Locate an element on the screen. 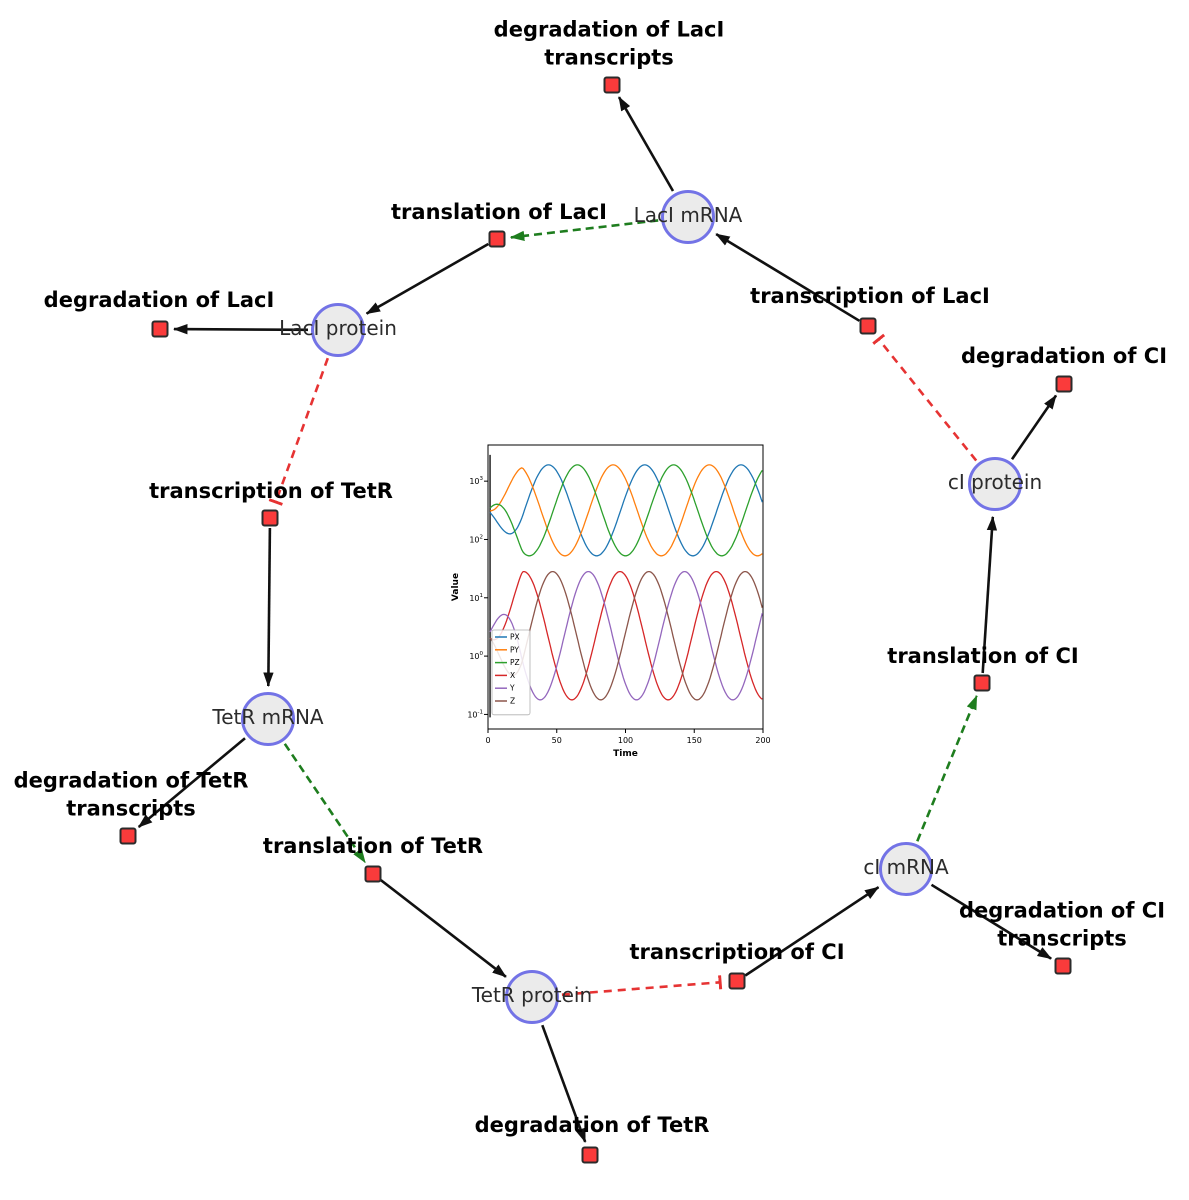 Image resolution: width=1189 pixels, height=1200 pixels. species-label-tetr-protein: TetR protein is located at coordinates (532, 995).